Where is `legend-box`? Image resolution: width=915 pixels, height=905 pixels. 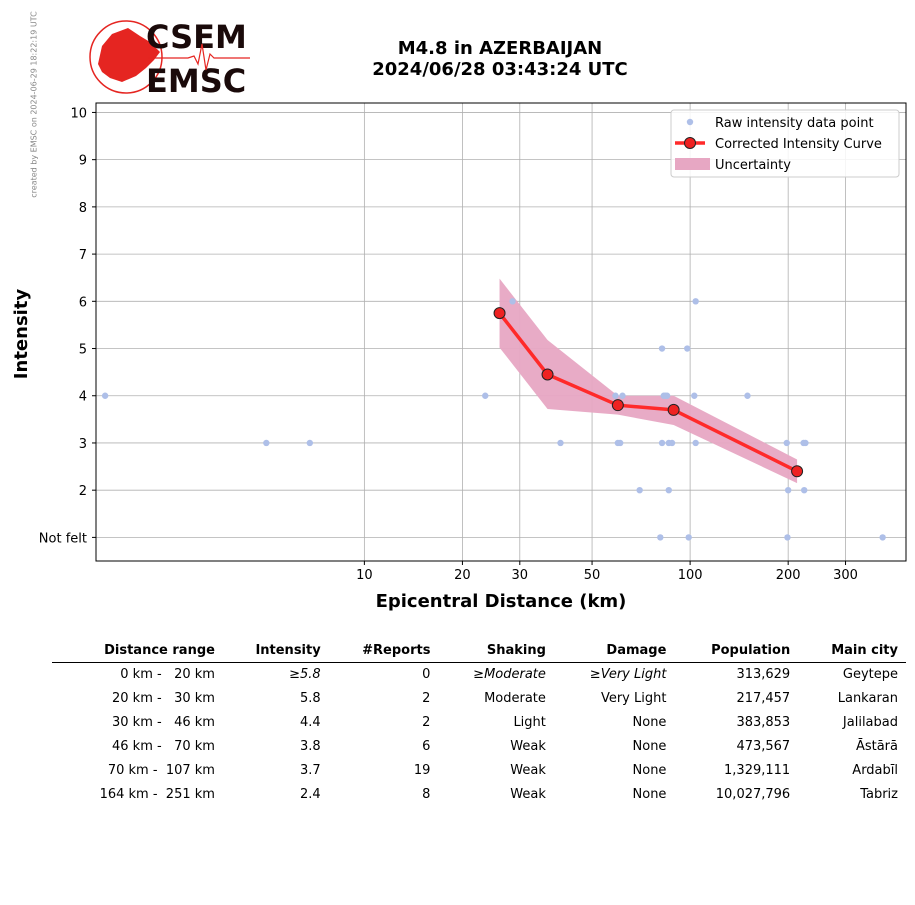 legend-box is located at coordinates (785, 143).